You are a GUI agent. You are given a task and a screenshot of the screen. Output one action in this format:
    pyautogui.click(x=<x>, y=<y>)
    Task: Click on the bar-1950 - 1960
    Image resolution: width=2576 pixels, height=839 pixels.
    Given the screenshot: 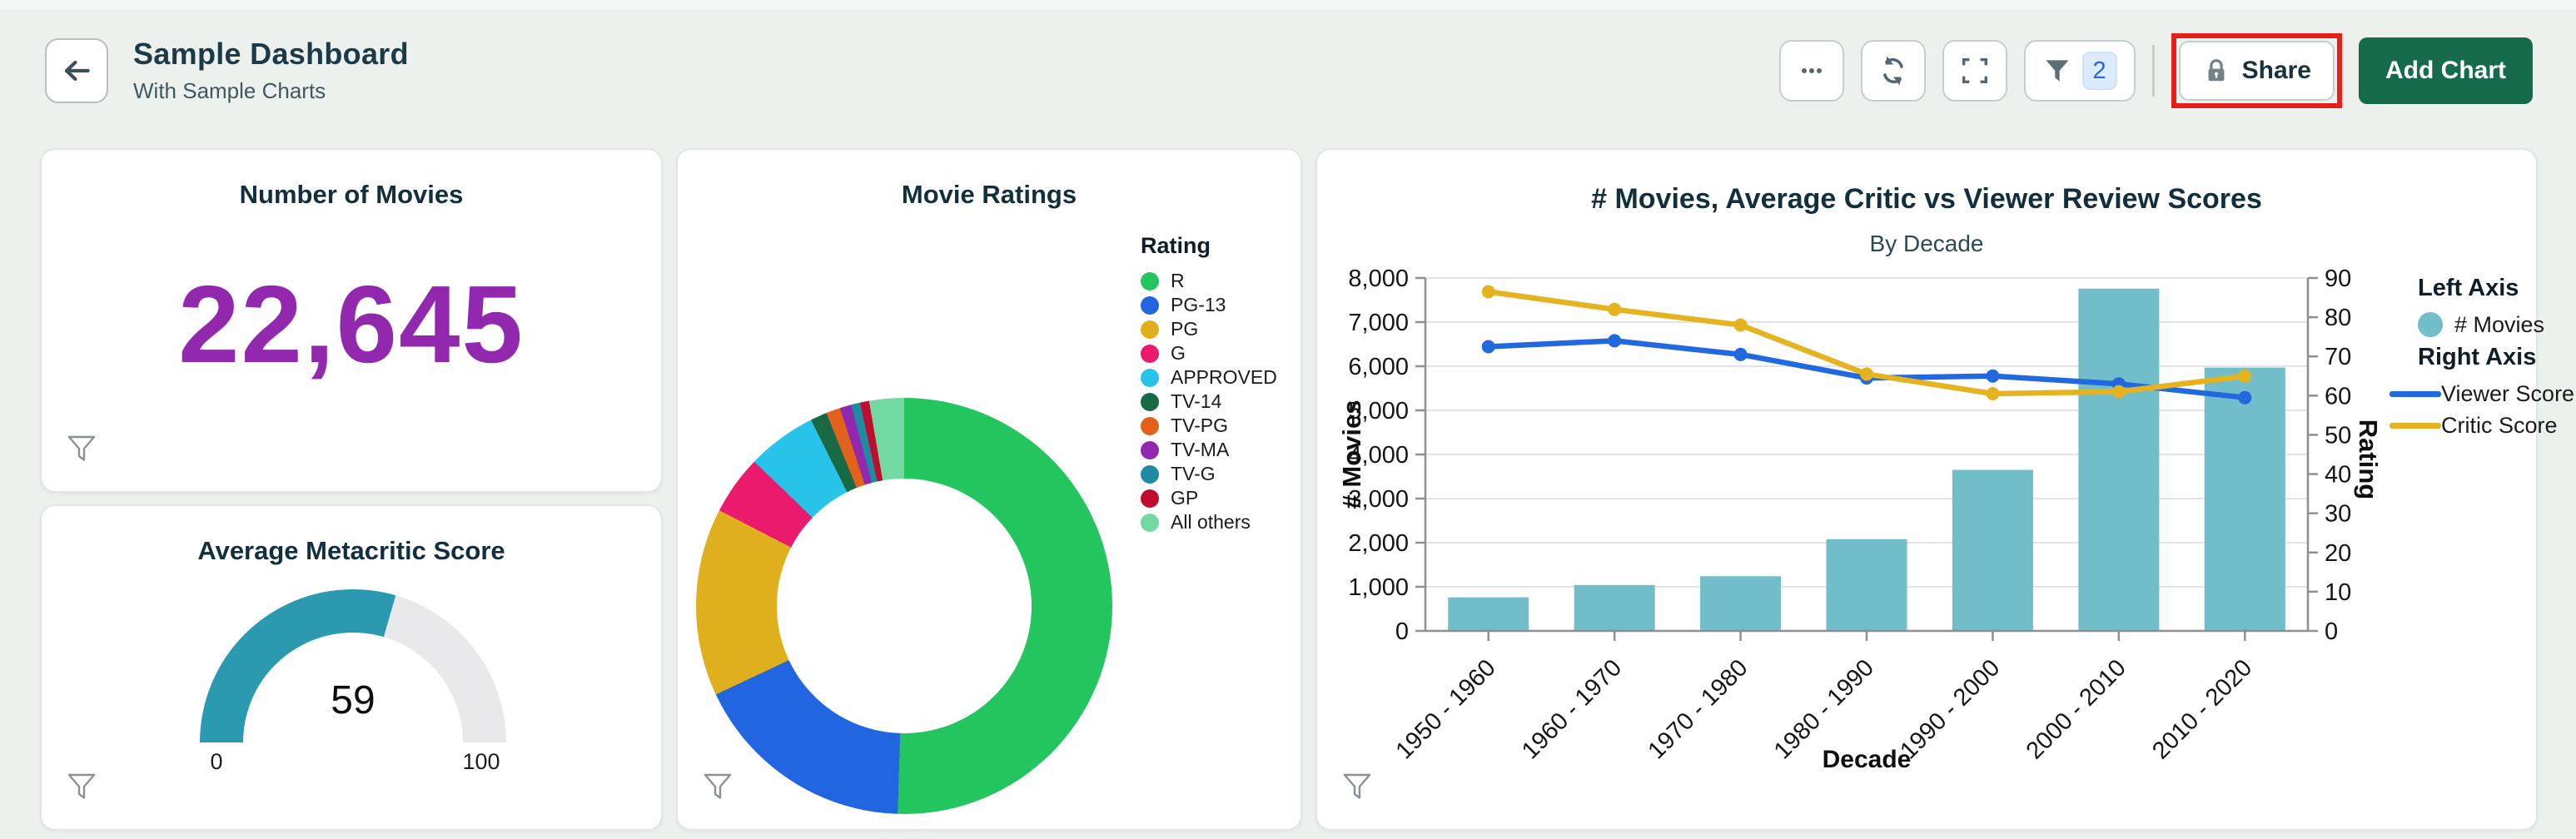 What is the action you would take?
    pyautogui.click(x=1488, y=614)
    